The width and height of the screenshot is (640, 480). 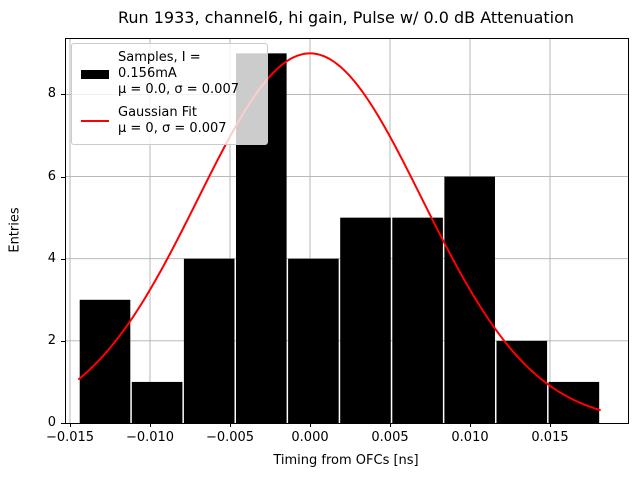 I want to click on y-tick-label: 8, so click(x=51, y=94).